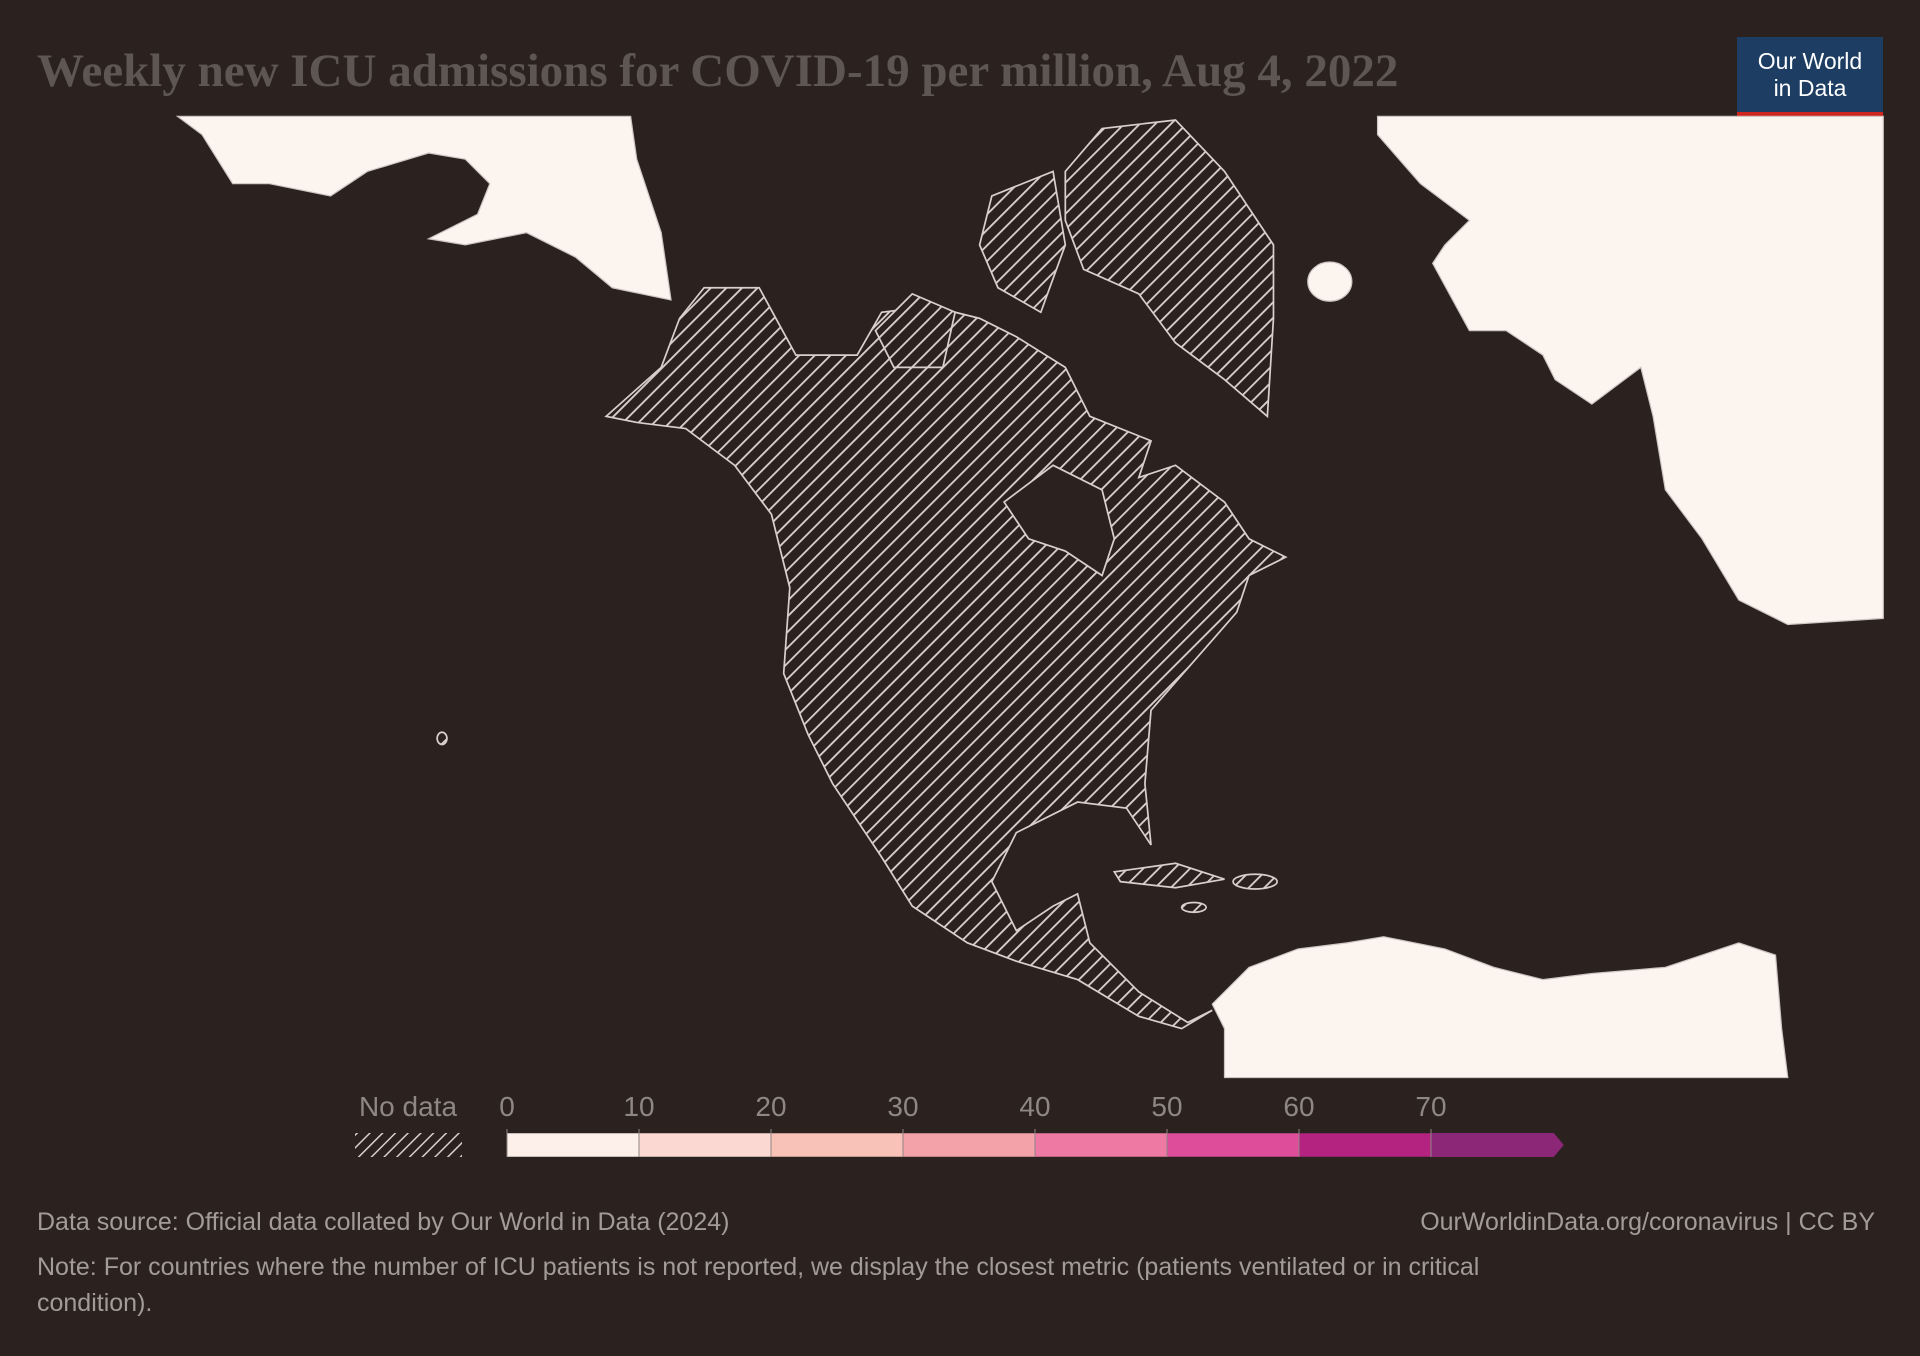  Describe the element at coordinates (902, 1106) in the screenshot. I see `tick-label: 30` at that location.